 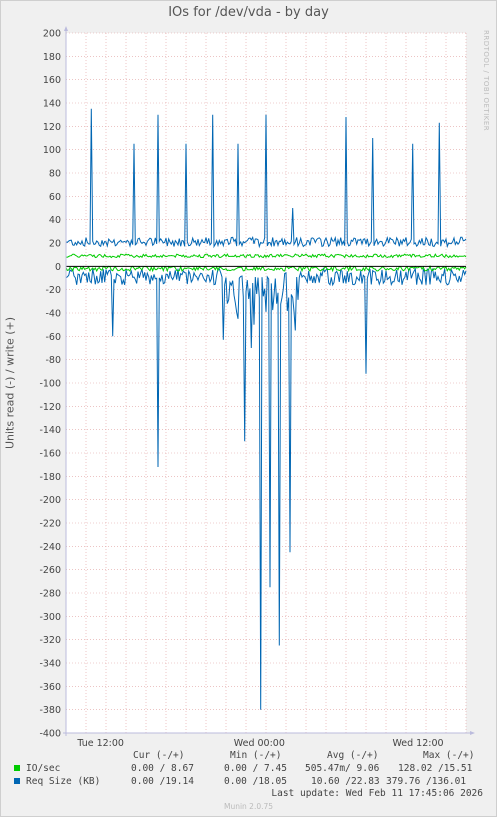 I want to click on series-line-reqsize-write, so click(x=266, y=178).